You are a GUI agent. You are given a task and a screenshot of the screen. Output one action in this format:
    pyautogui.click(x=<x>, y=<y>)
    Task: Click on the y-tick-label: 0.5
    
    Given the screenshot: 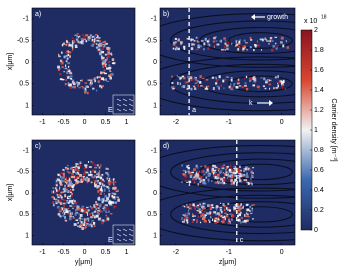 What is the action you would take?
    pyautogui.click(x=24, y=84)
    